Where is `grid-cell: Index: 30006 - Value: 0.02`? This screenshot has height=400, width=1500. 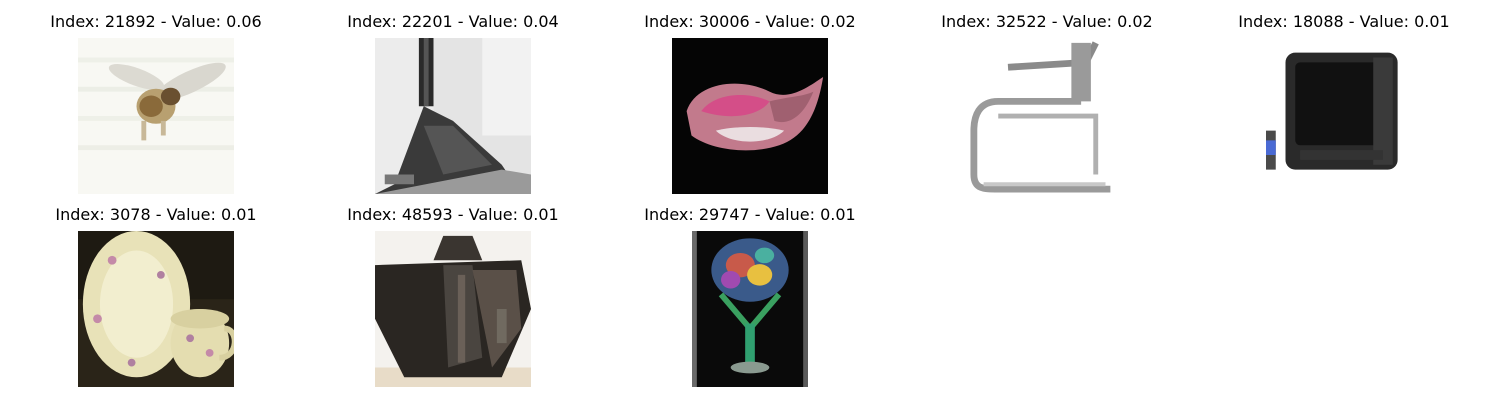 grid-cell: Index: 30006 - Value: 0.02 is located at coordinates (750, 102).